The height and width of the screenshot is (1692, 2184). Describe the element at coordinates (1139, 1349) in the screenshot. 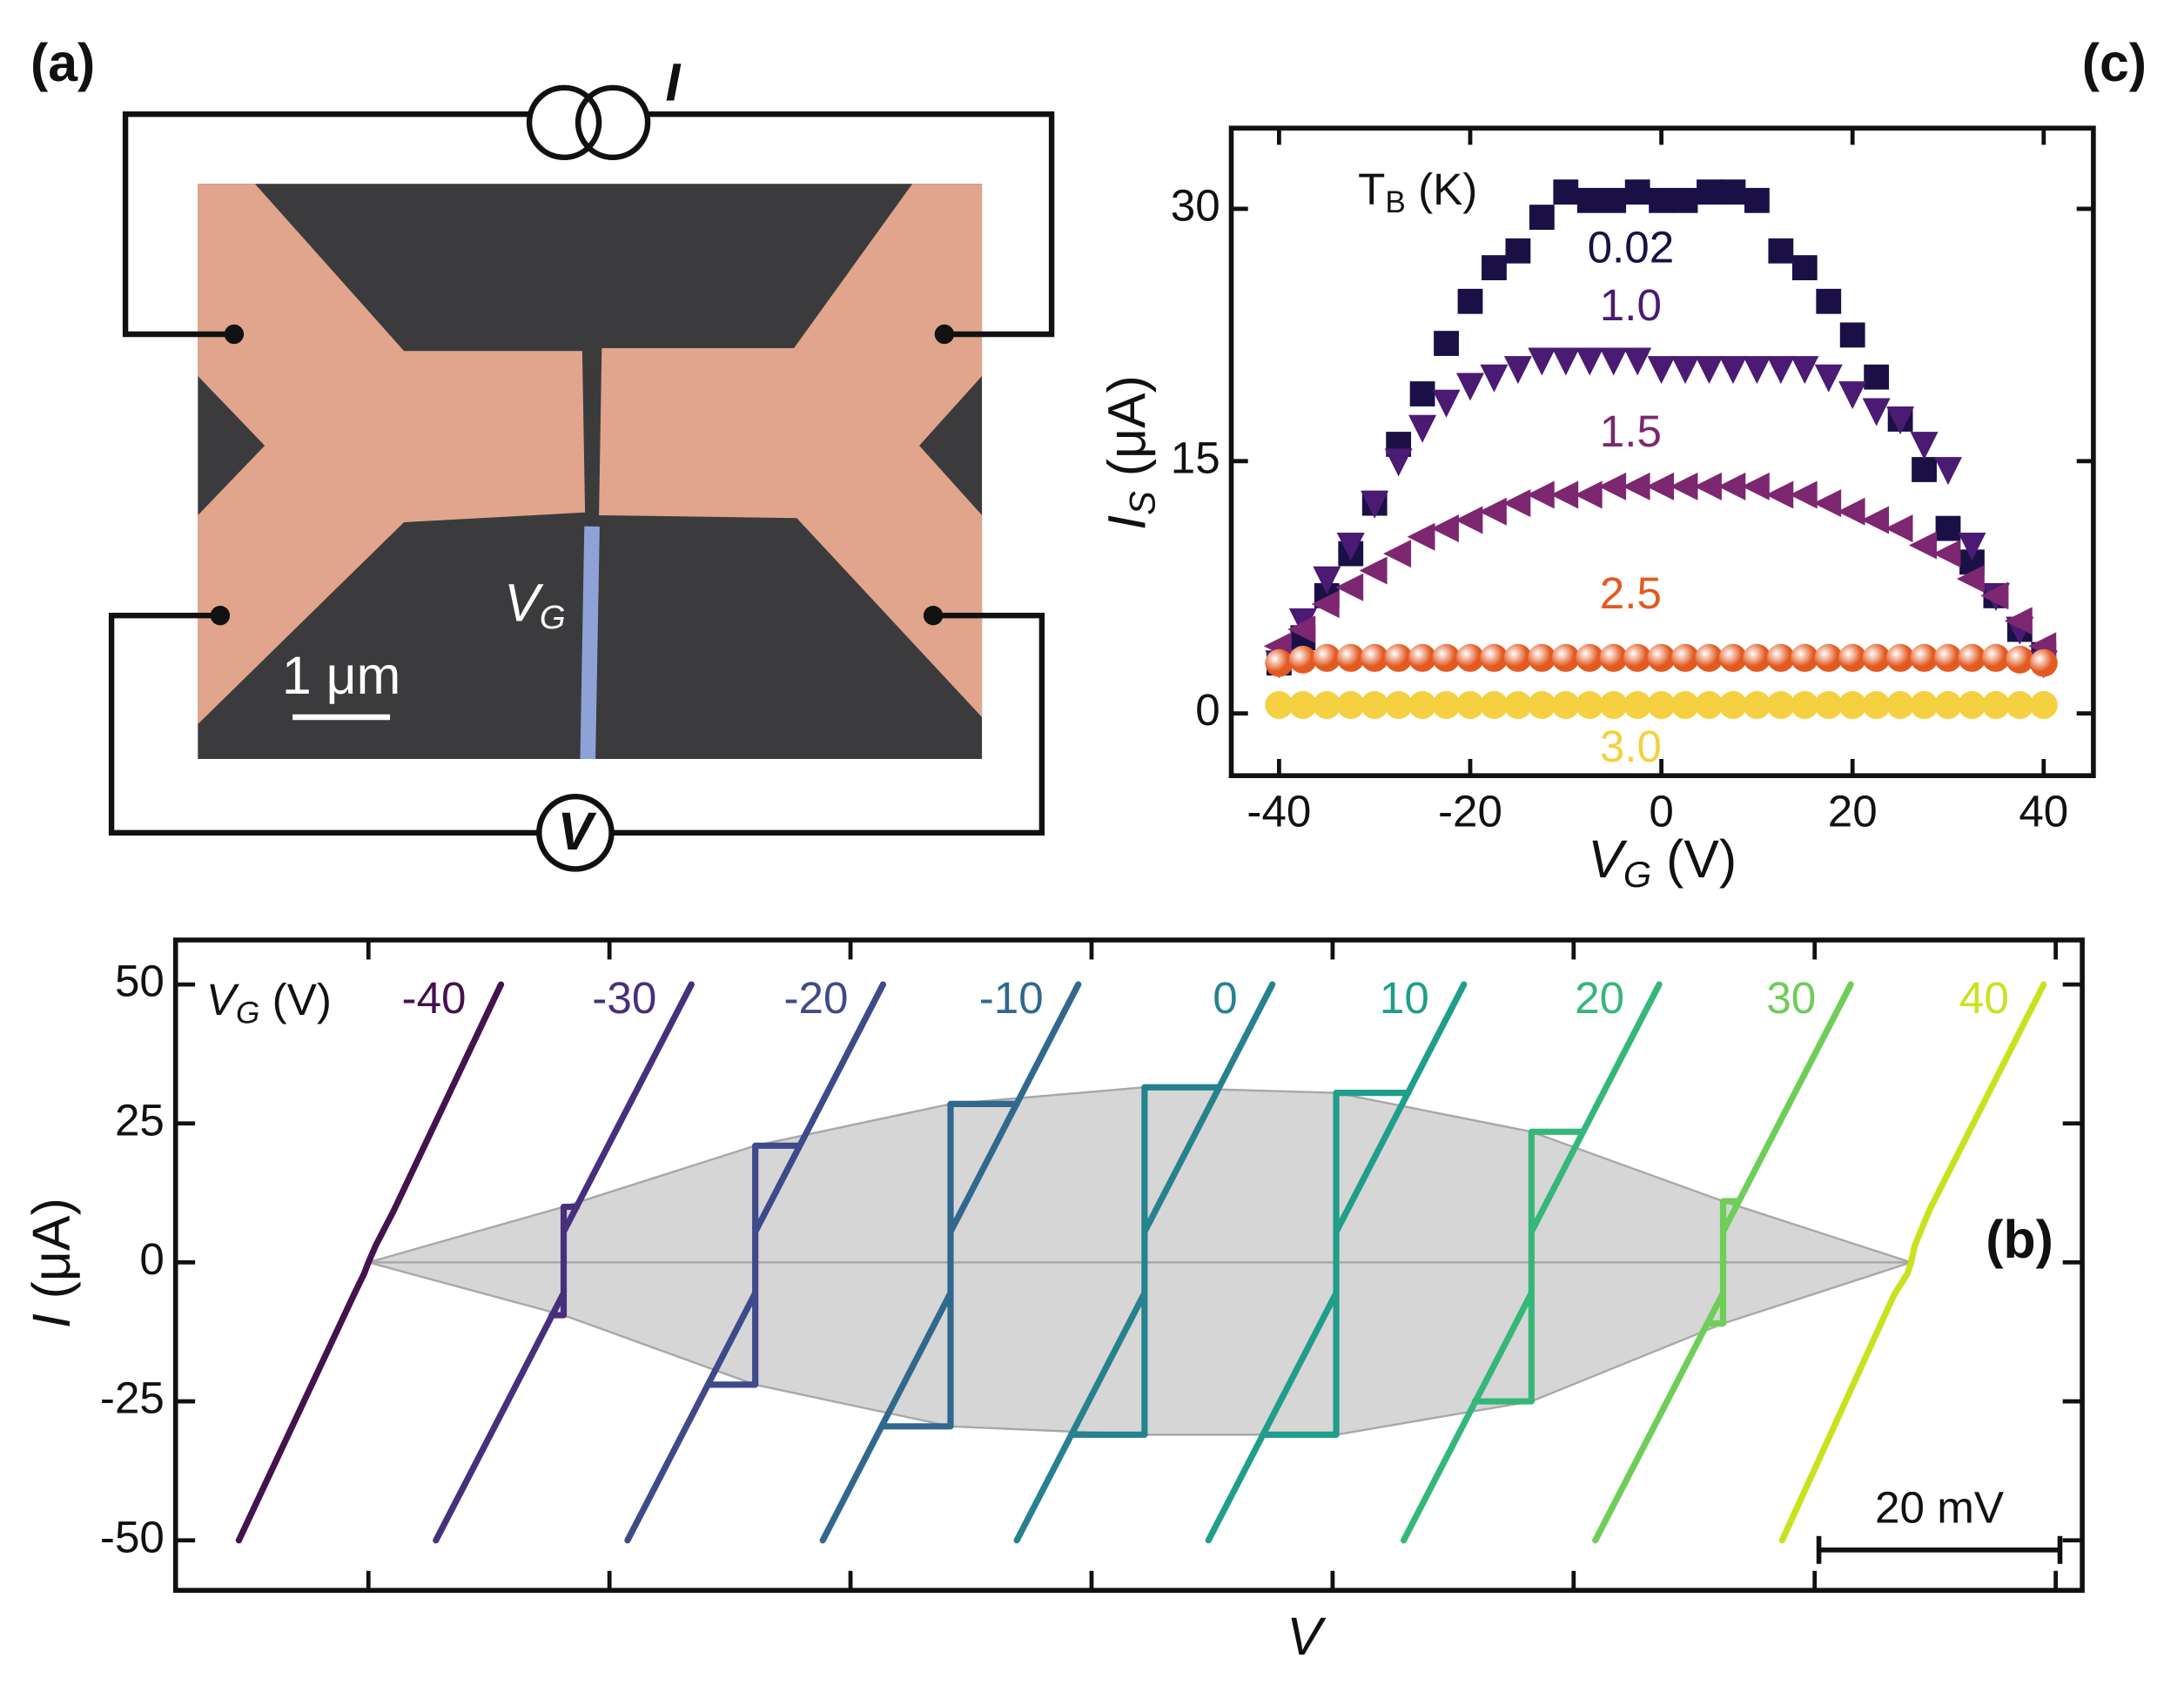

I see `envelope` at that location.